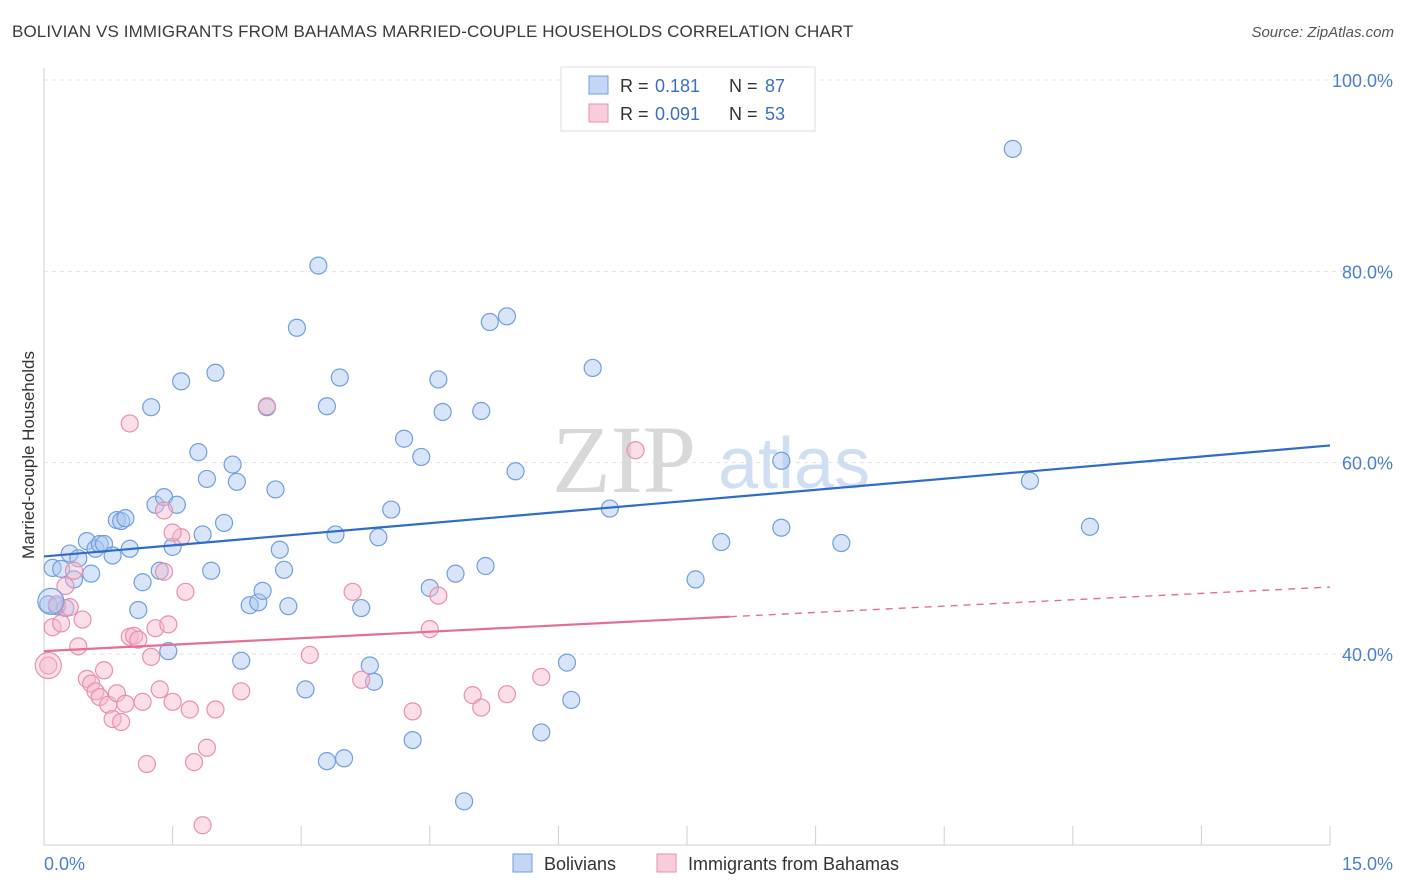  I want to click on source-credit: Source: ZipAtlas.com, so click(1322, 32).